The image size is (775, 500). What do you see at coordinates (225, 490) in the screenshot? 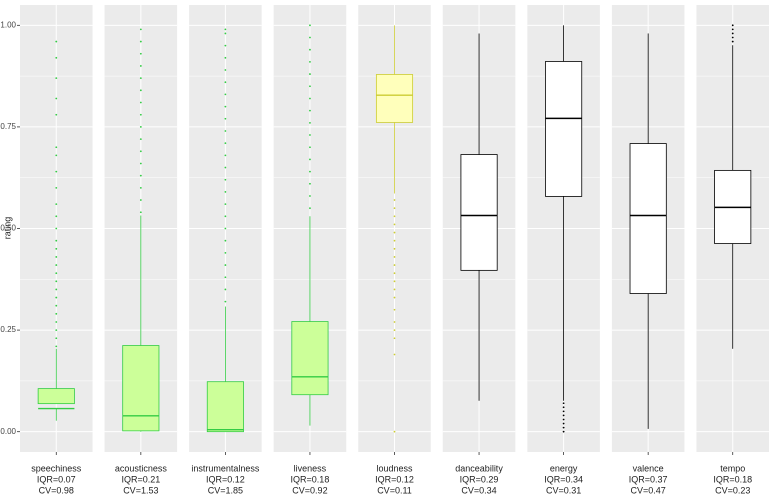
I see `cv-label: CV=1.85` at bounding box center [225, 490].